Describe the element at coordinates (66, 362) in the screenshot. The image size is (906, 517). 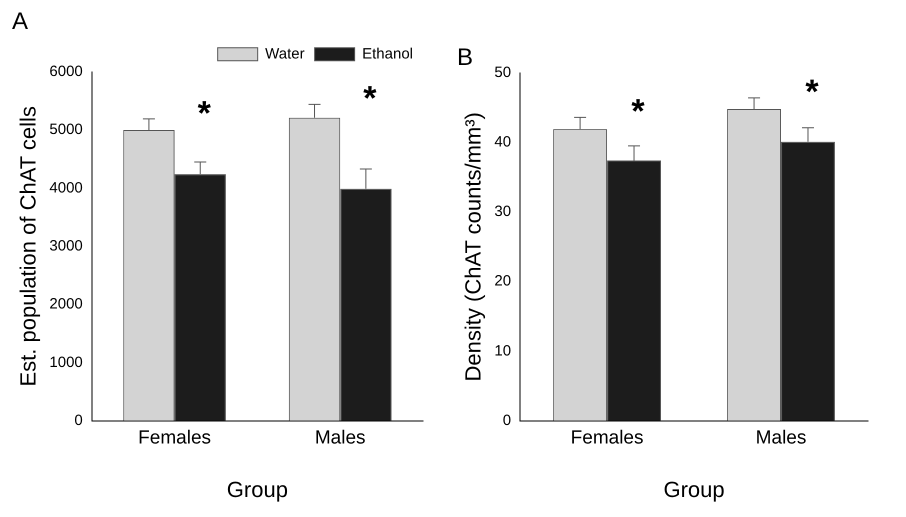
I see `y-tick-label: 1000` at that location.